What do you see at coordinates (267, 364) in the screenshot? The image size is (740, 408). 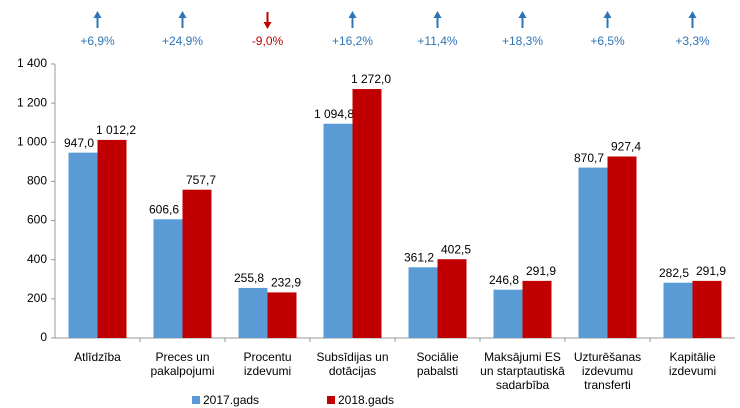 I see `x-tick-label: Procentu izdevumi` at bounding box center [267, 364].